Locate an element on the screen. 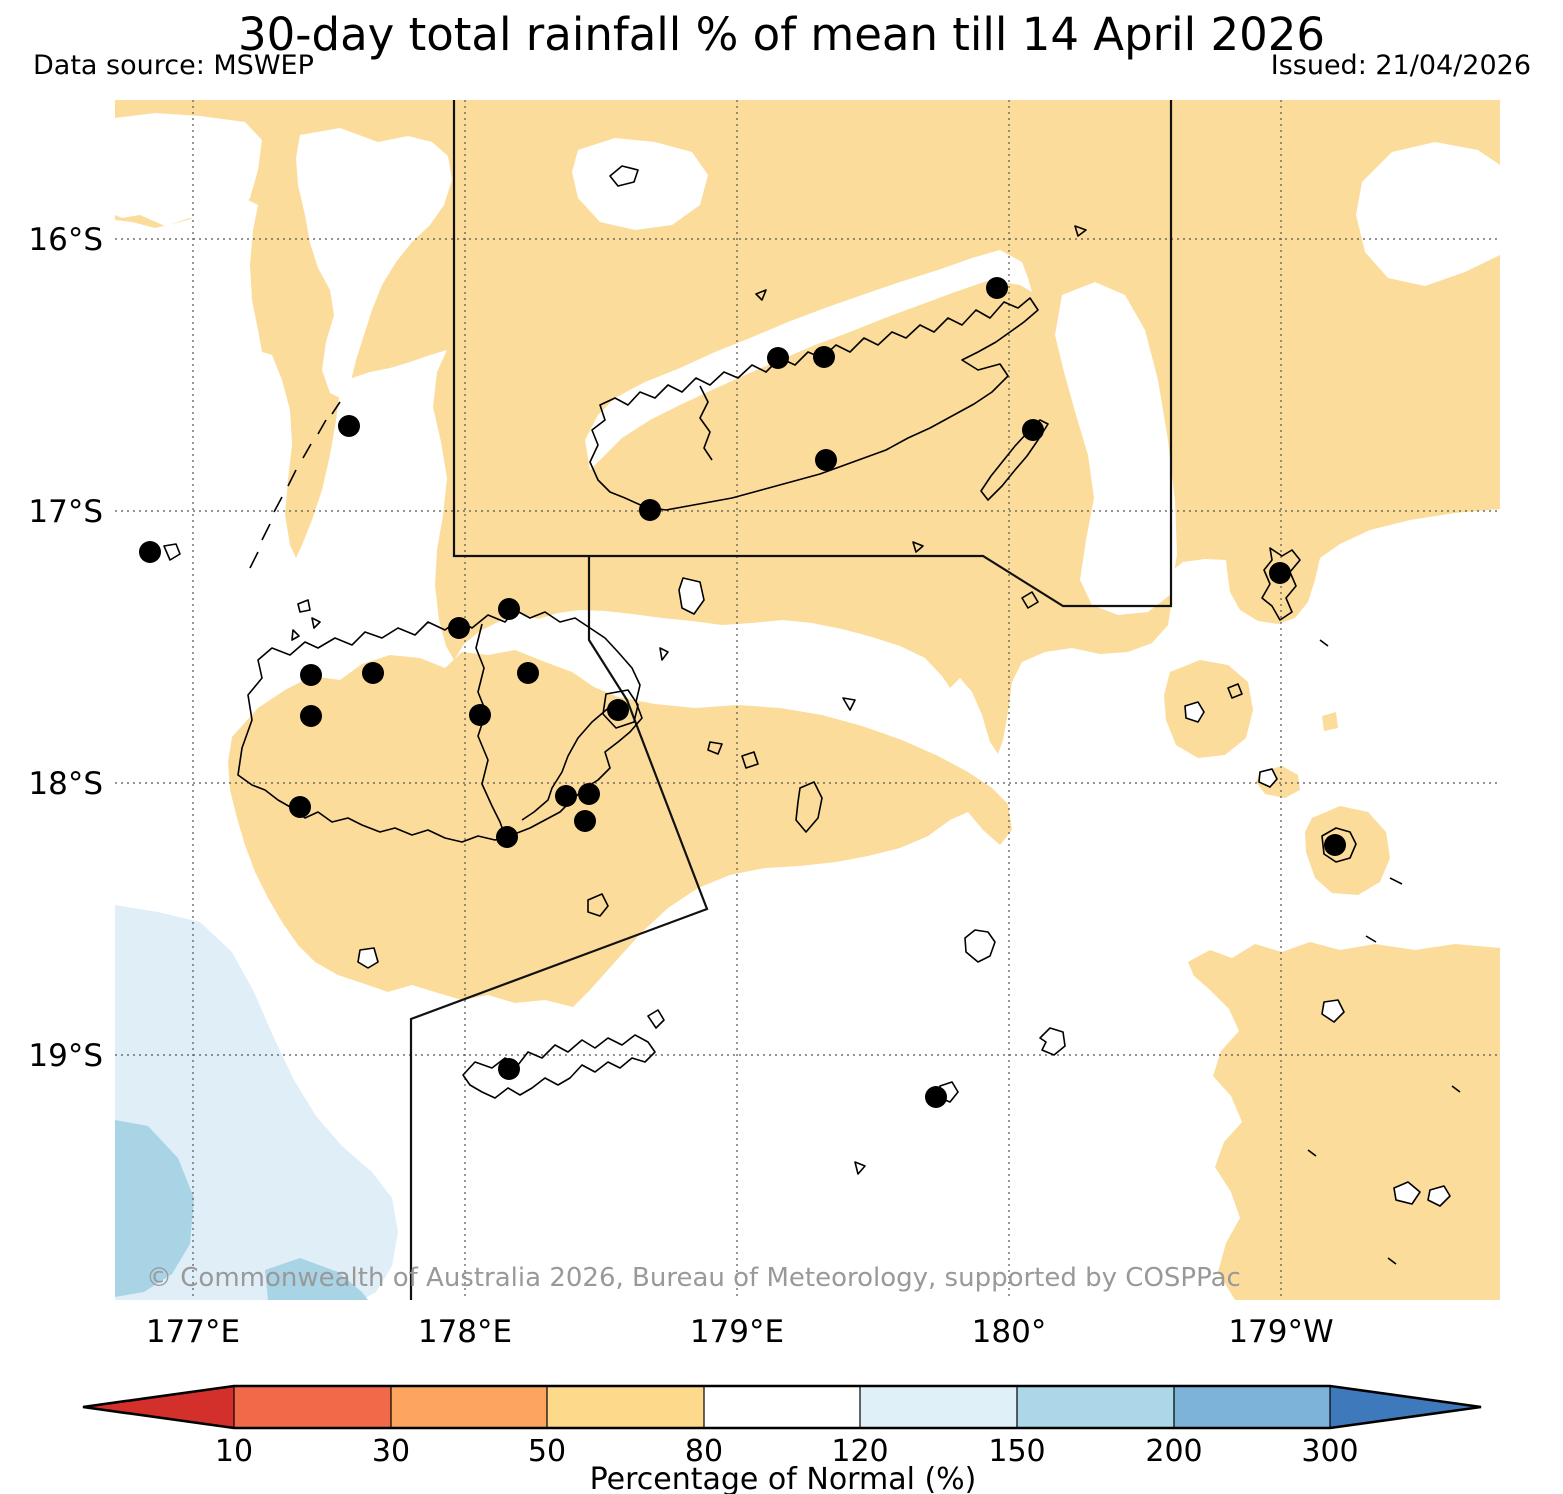 Image resolution: width=1563 pixels, height=1494 pixels. region-above-150-b is located at coordinates (316, 1279).